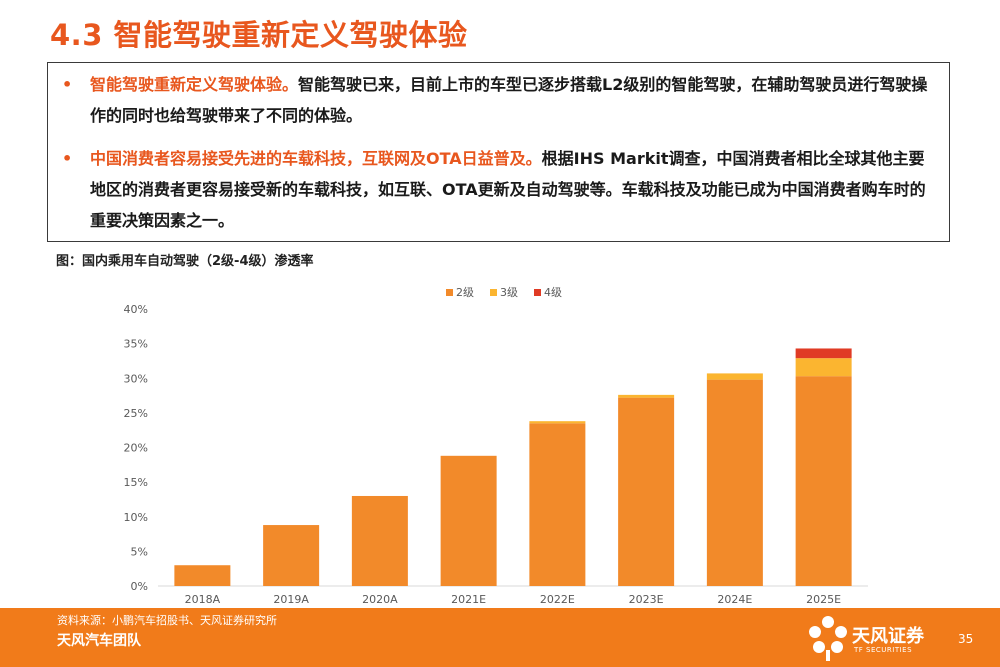 The height and width of the screenshot is (667, 1000). What do you see at coordinates (316, 158) in the screenshot?
I see `bullet-highlight: 中国消费者容易接受先进的车载科技，互联网及OTA日益普及。` at bounding box center [316, 158].